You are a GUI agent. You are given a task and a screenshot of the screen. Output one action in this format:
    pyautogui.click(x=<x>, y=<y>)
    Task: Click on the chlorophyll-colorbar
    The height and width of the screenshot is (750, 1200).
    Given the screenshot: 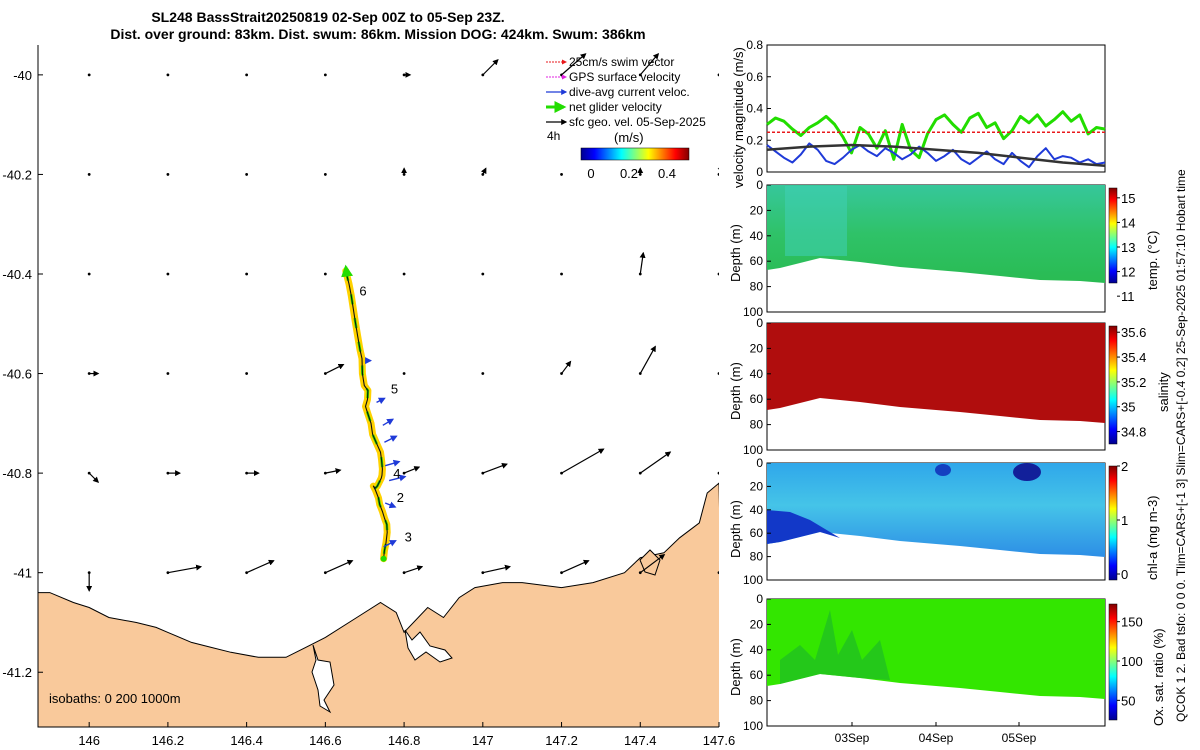 What is the action you would take?
    pyautogui.click(x=1113, y=523)
    